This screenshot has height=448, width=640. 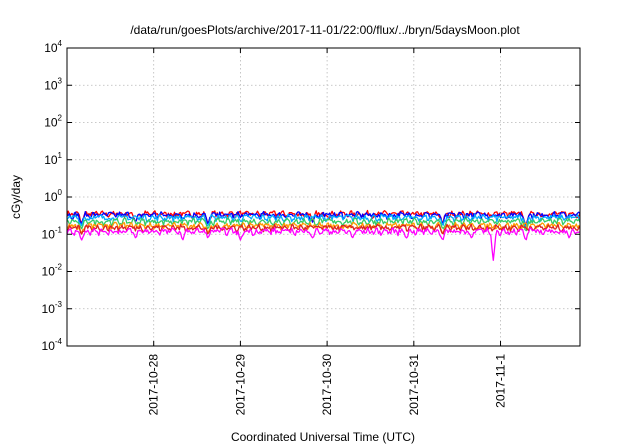 I want to click on y-tick-label: 10³, so click(x=53, y=84).